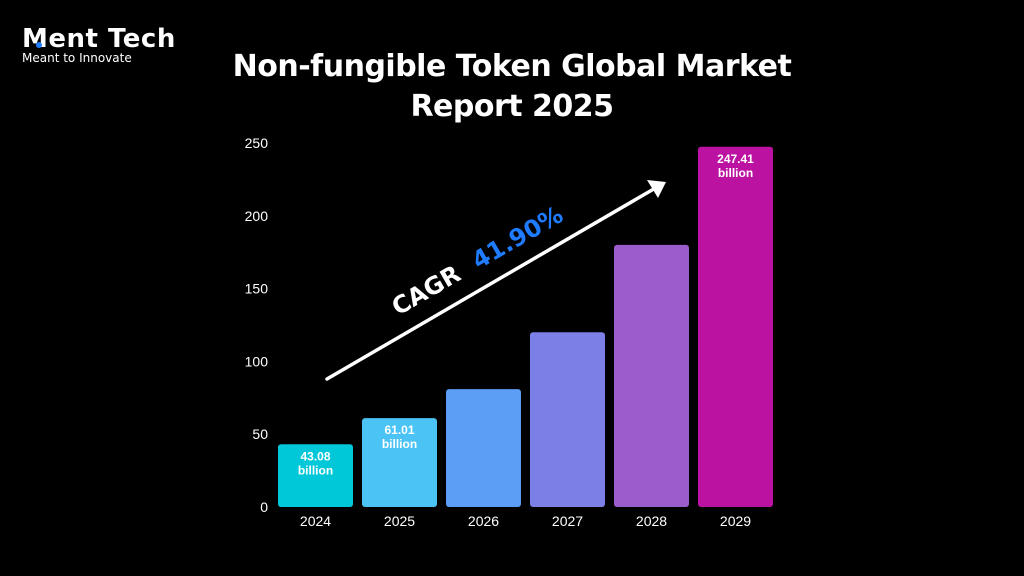  Describe the element at coordinates (399, 462) in the screenshot. I see `bar-2025` at that location.